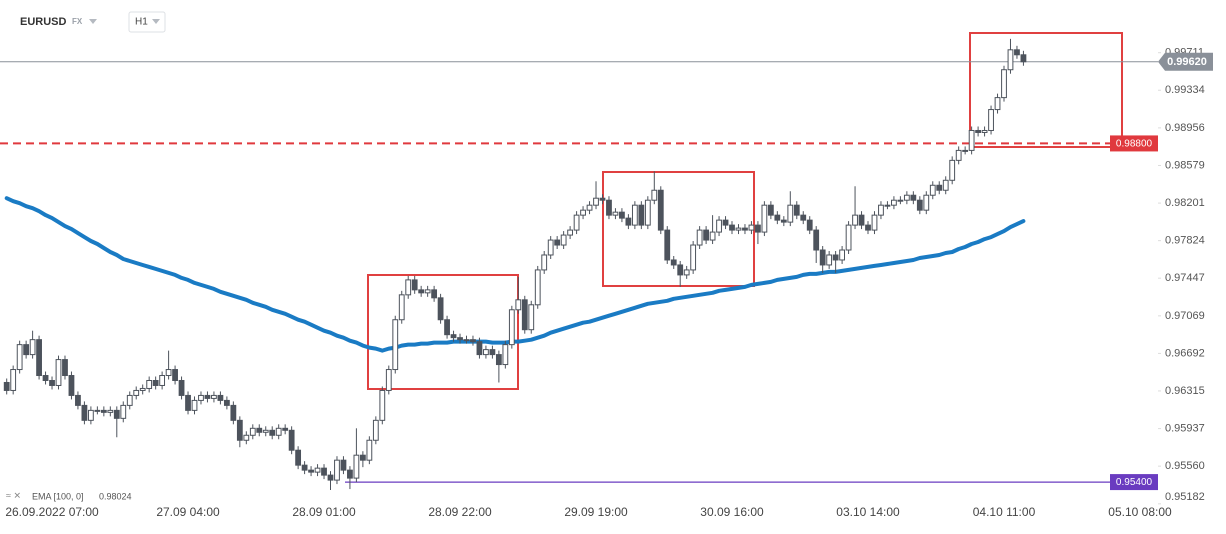  Describe the element at coordinates (13, 495) in the screenshot. I see `legend-icons: ≈ ✕` at that location.